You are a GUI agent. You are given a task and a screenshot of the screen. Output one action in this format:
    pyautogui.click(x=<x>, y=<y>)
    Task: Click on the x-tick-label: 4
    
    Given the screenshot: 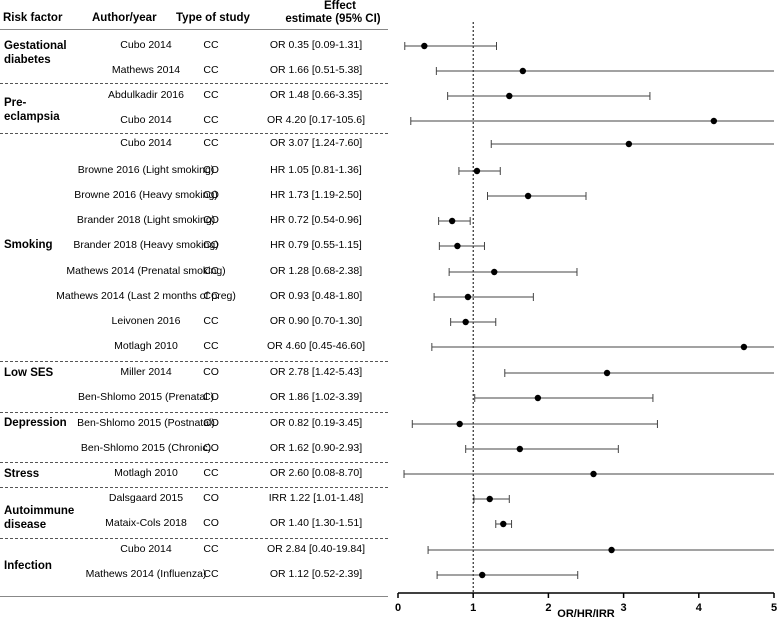 What is the action you would take?
    pyautogui.click(x=699, y=608)
    